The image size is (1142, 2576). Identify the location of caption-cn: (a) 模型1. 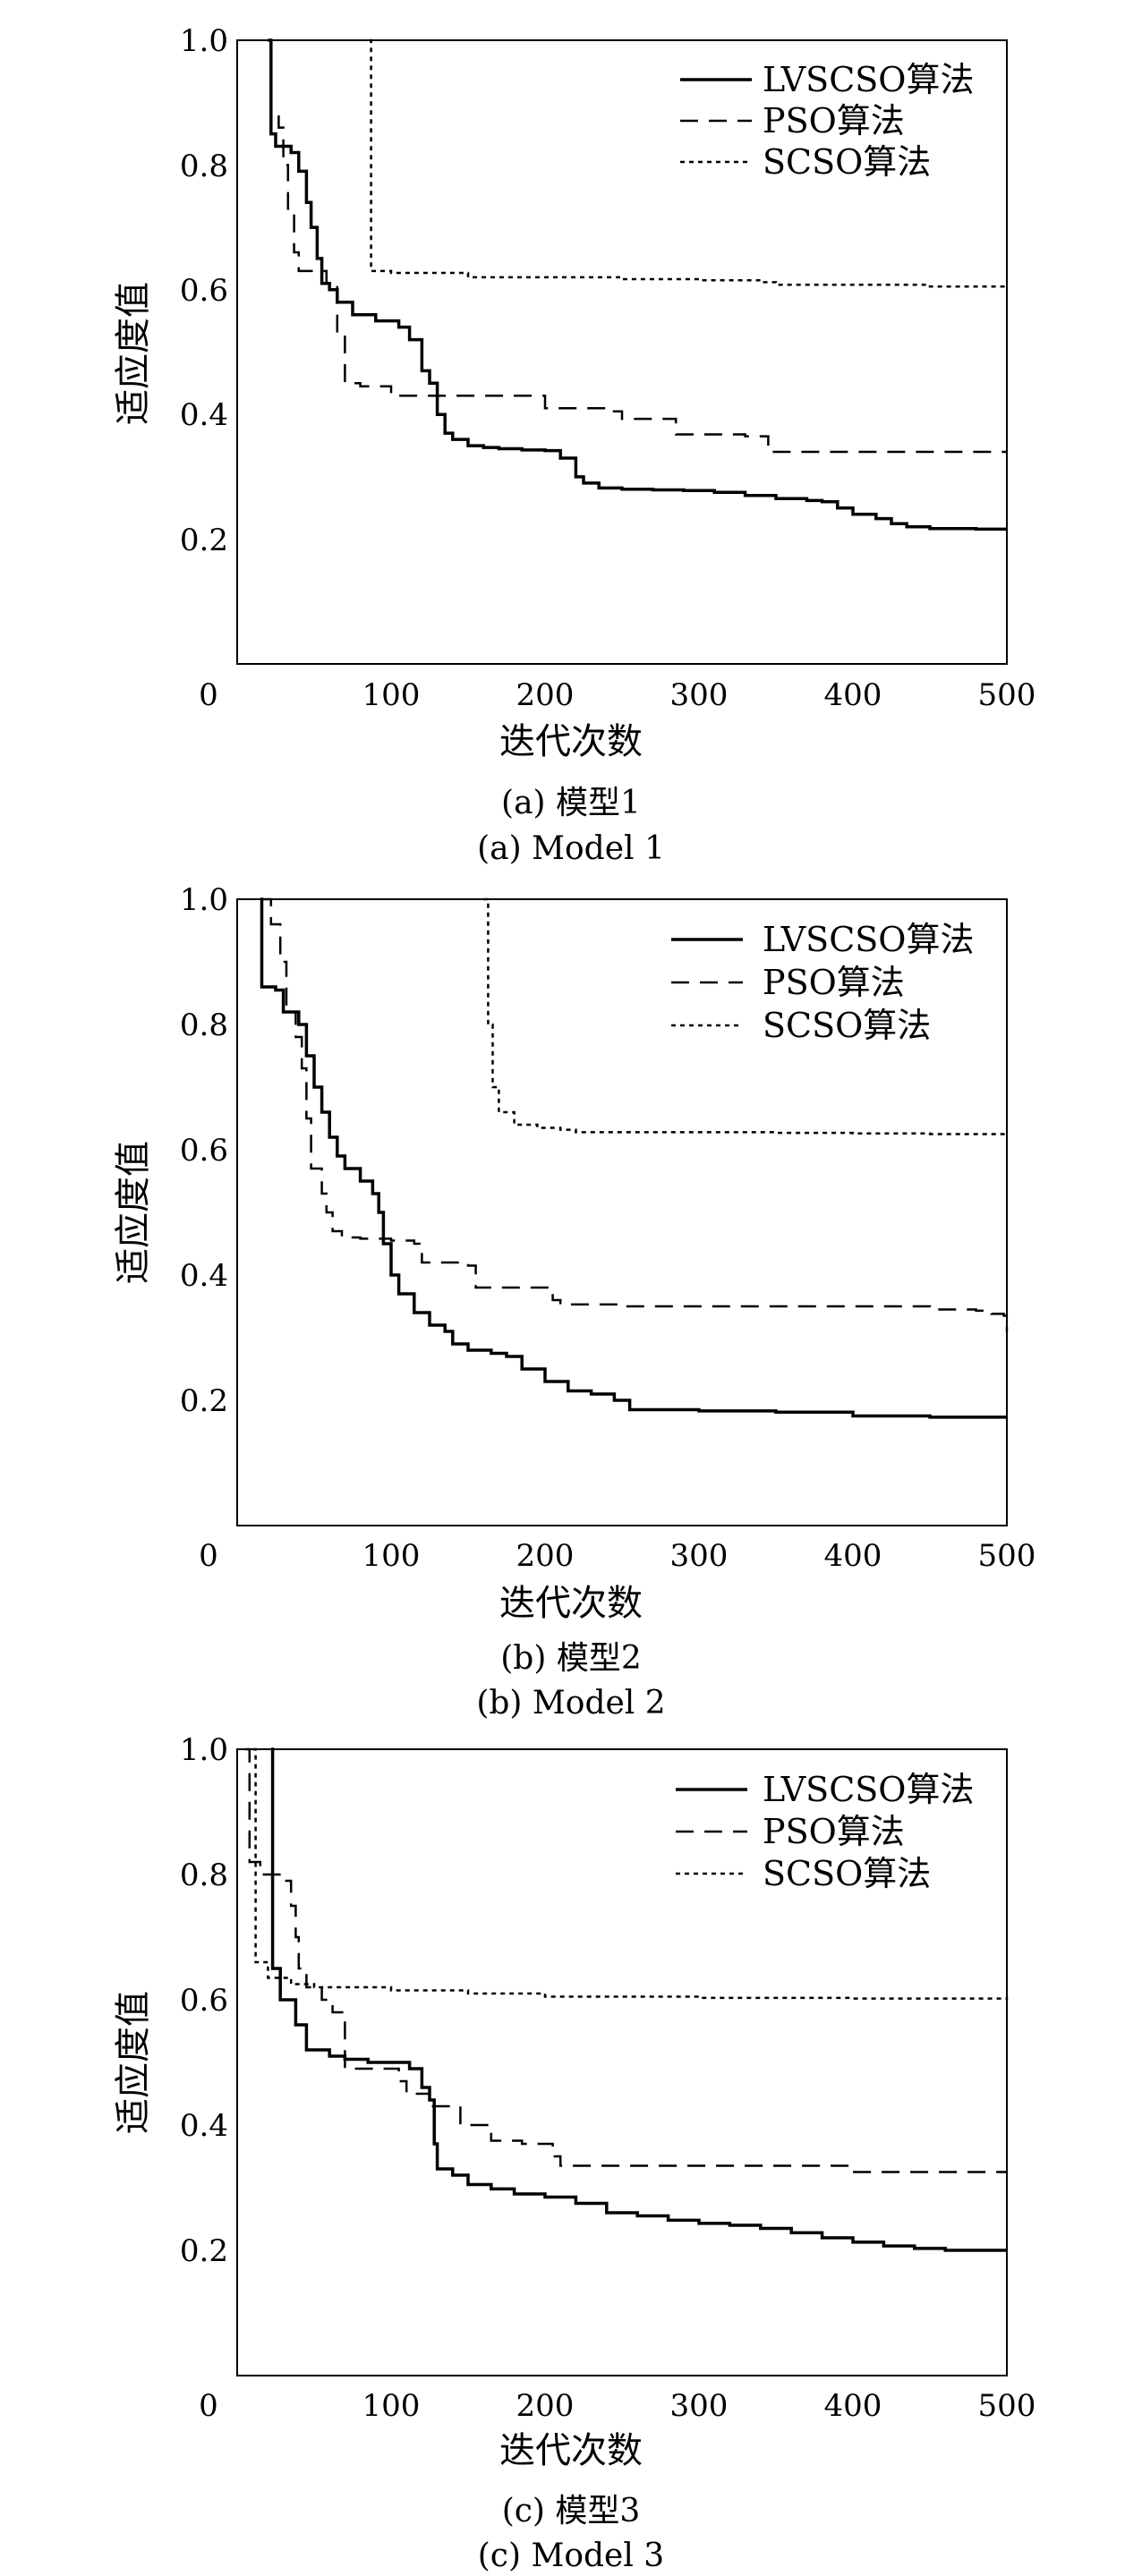
(571, 803).